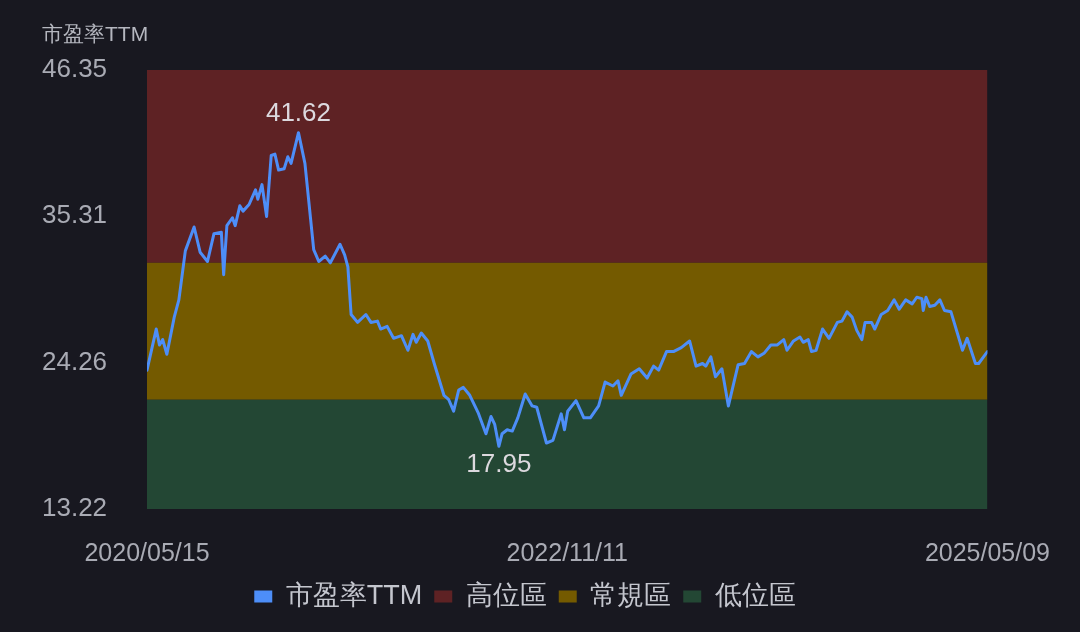  What do you see at coordinates (147, 551) in the screenshot?
I see `x-tick-label: 2020/05/15` at bounding box center [147, 551].